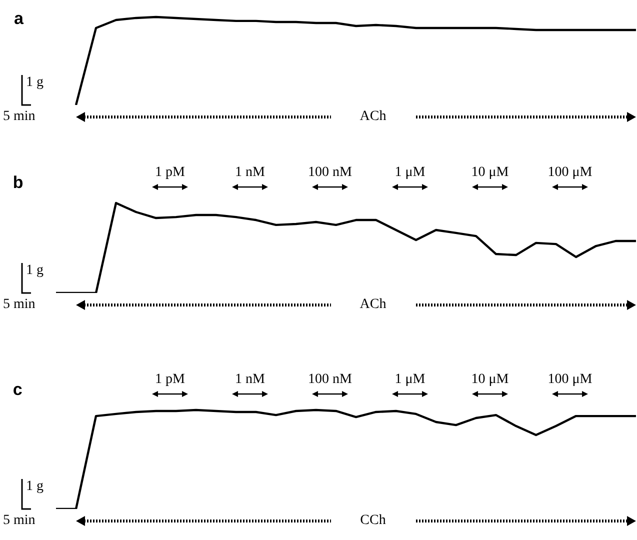  Describe the element at coordinates (373, 521) in the screenshot. I see `text: CCh` at that location.